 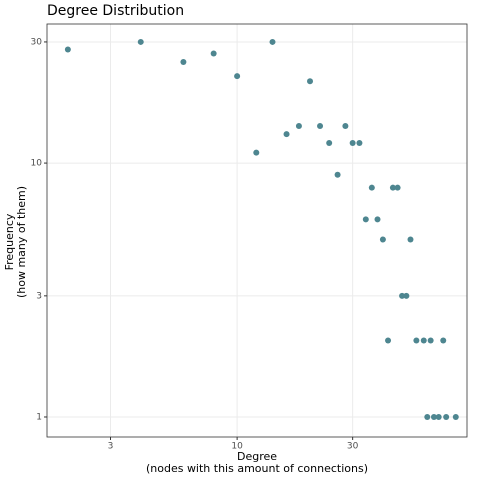 I want to click on y-axis-label: (how many of them), so click(x=21, y=242).